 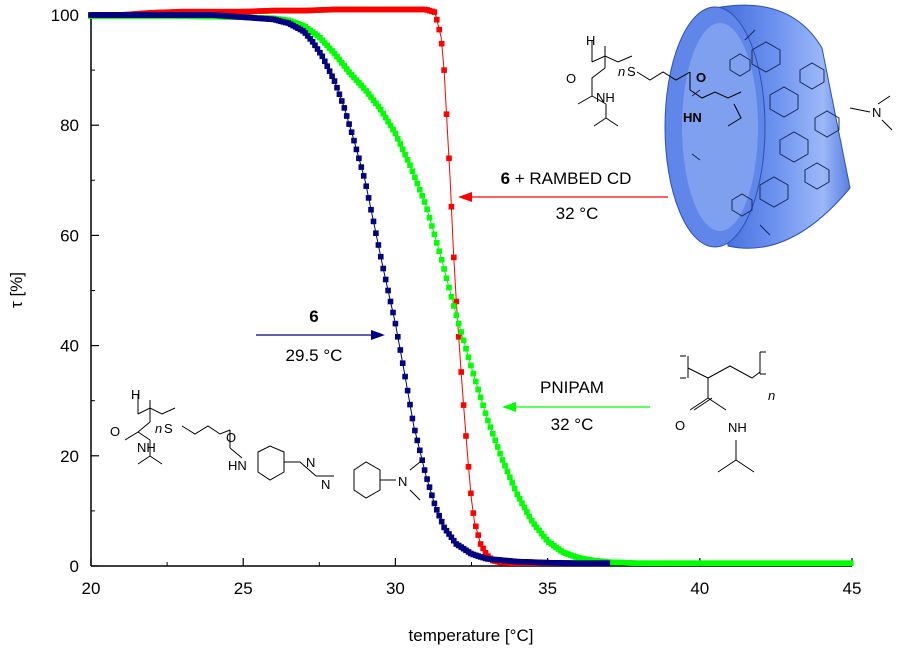 I want to click on structure-azo-conjugate-labels: H n S O NH O HN N N N, so click(x=258, y=439).